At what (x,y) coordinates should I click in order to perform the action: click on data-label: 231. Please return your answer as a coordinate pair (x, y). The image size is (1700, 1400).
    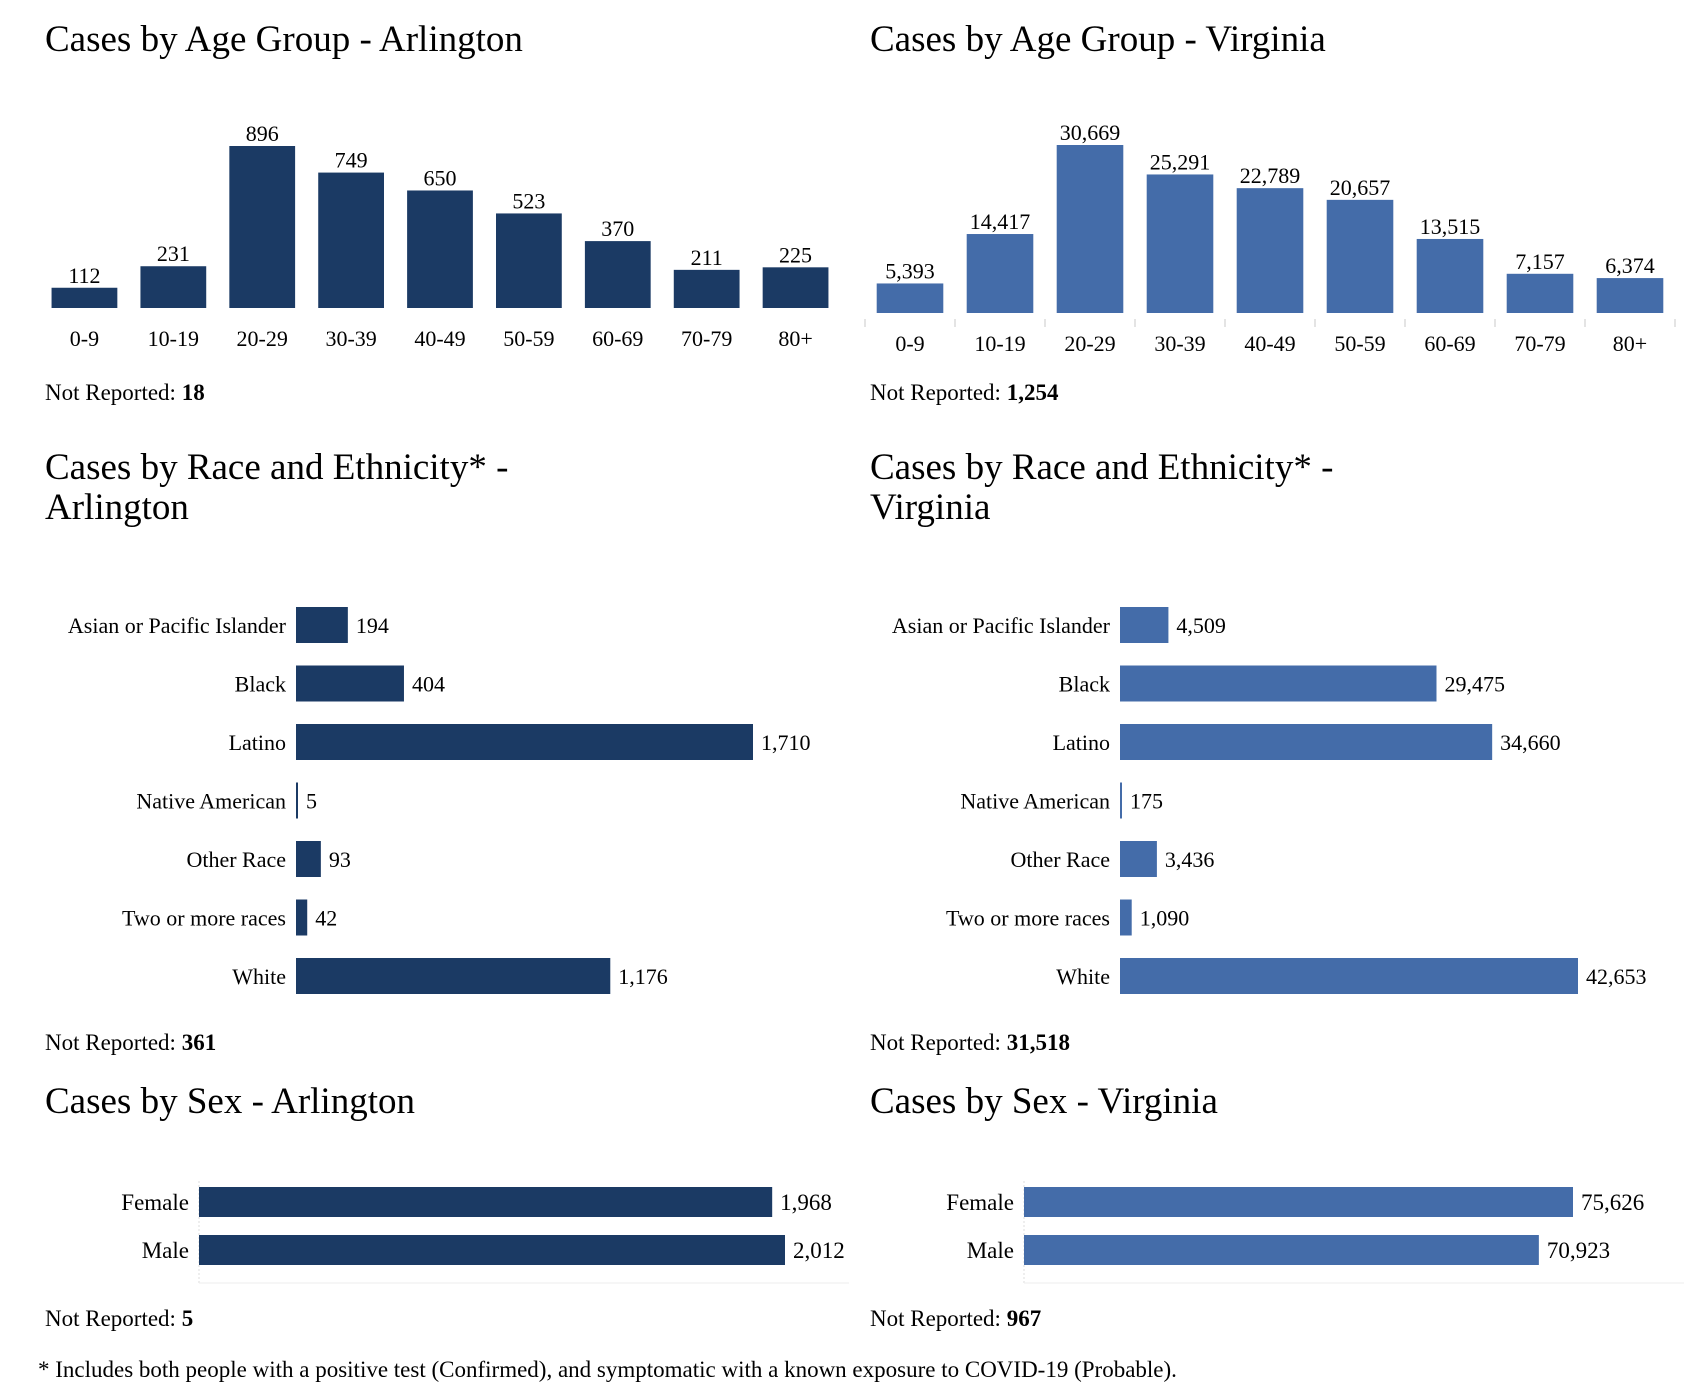
    Looking at the image, I should click on (173, 253).